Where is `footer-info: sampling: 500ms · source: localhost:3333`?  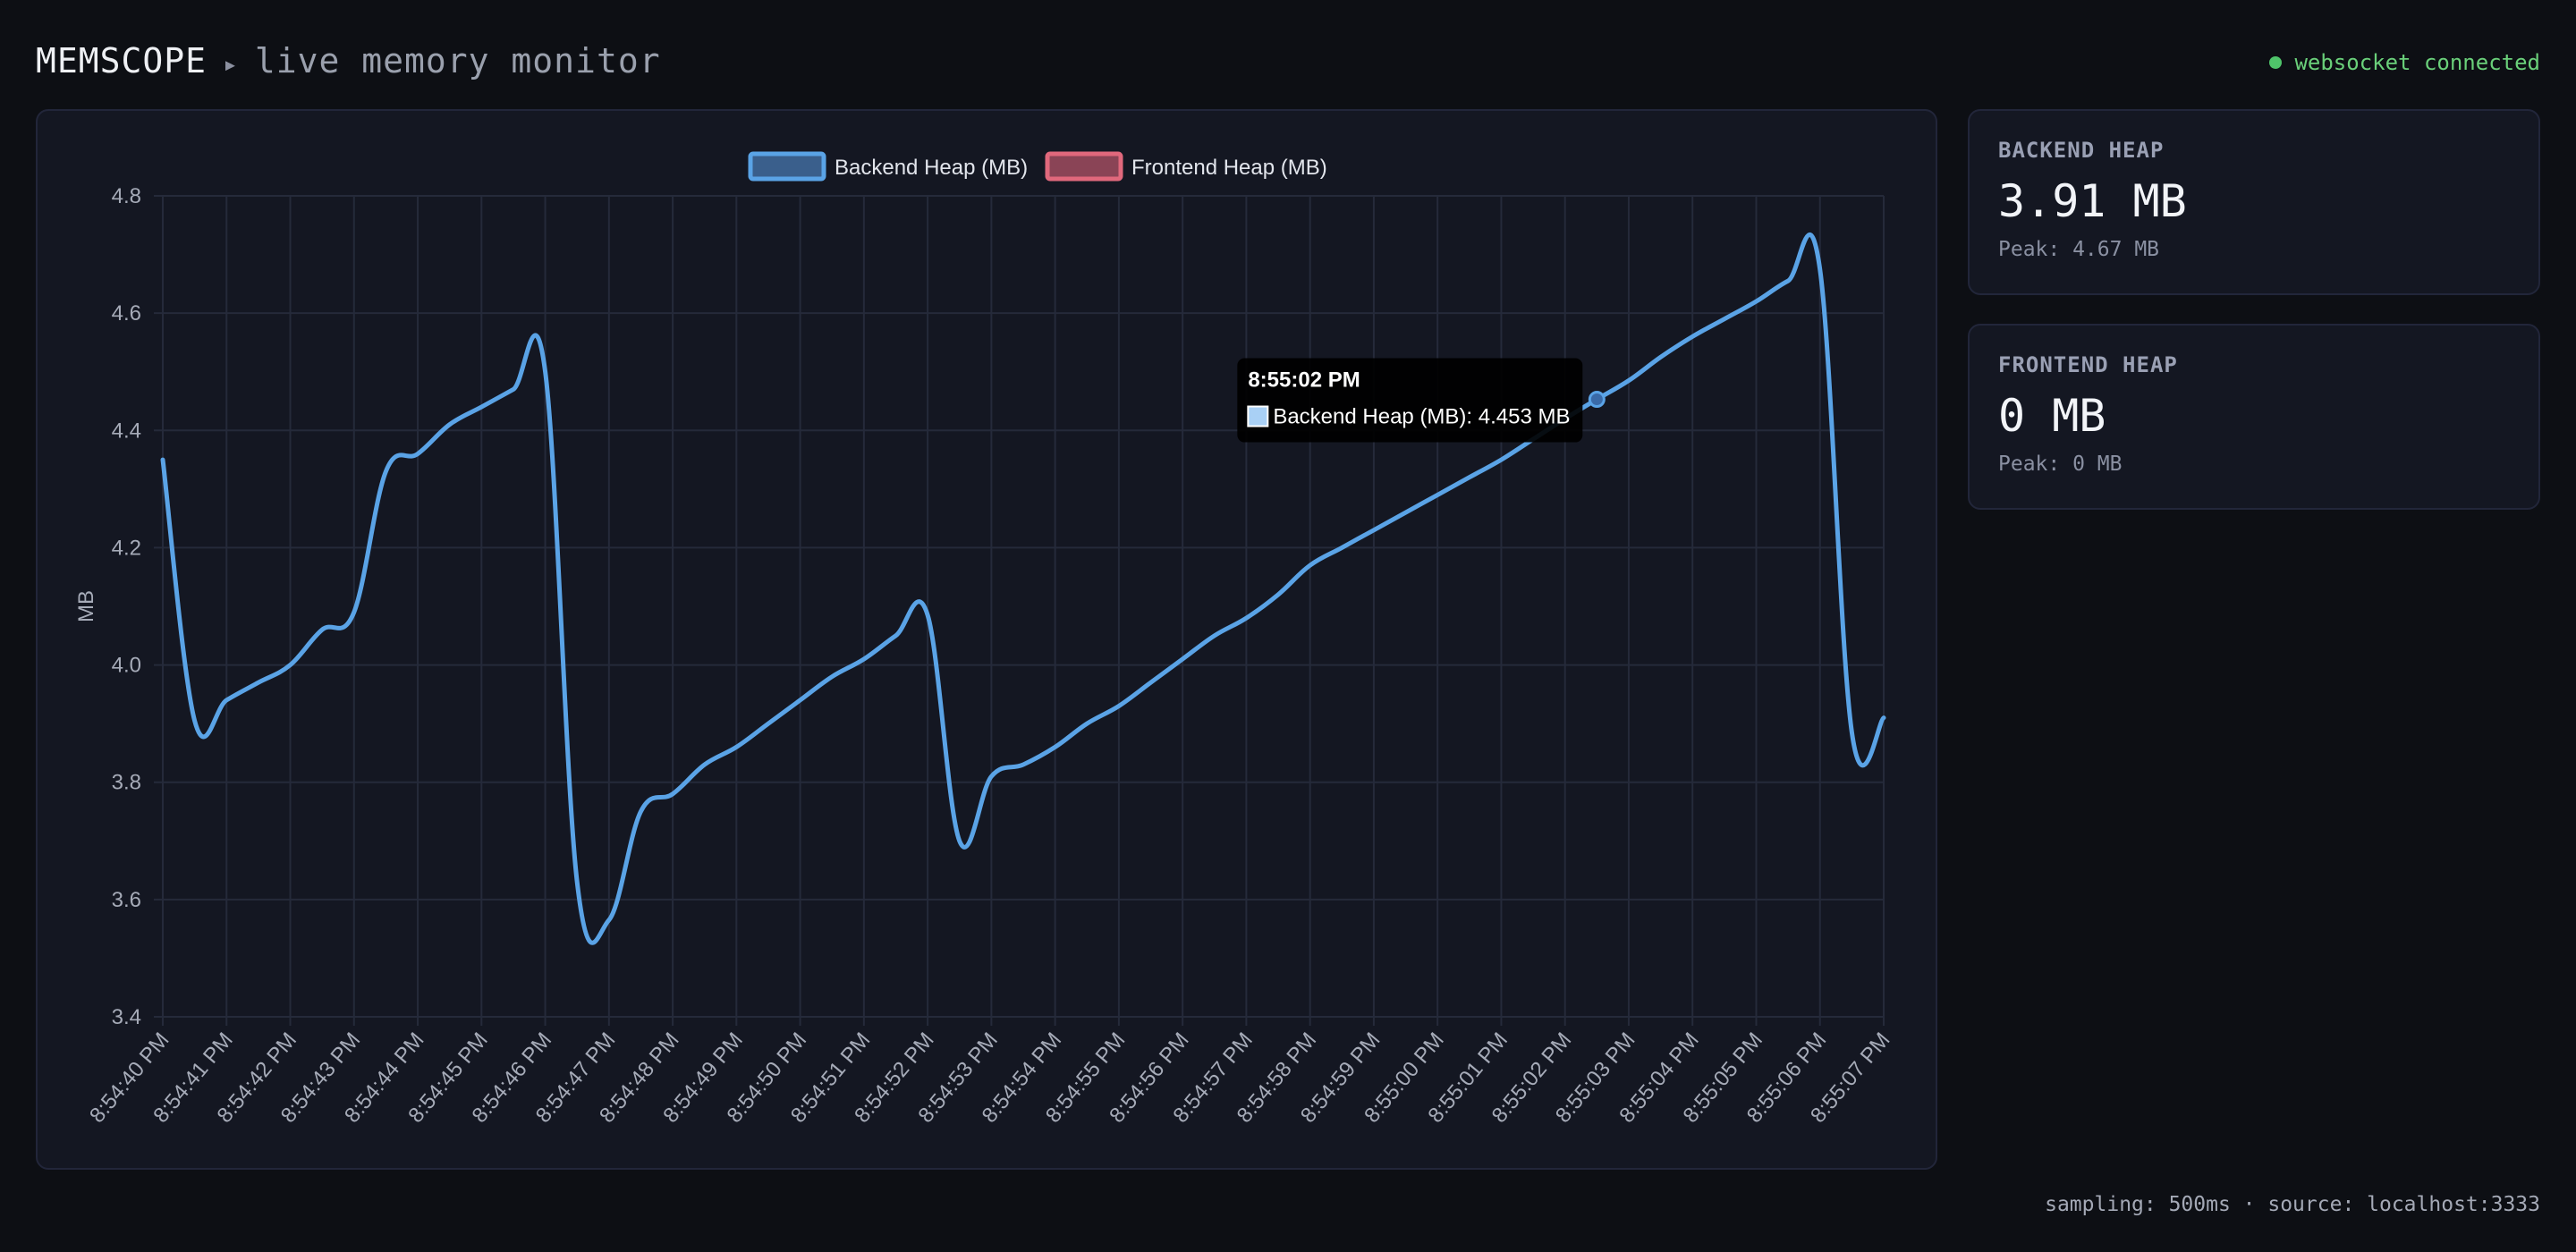 footer-info: sampling: 500ms · source: localhost:3333 is located at coordinates (2292, 1204).